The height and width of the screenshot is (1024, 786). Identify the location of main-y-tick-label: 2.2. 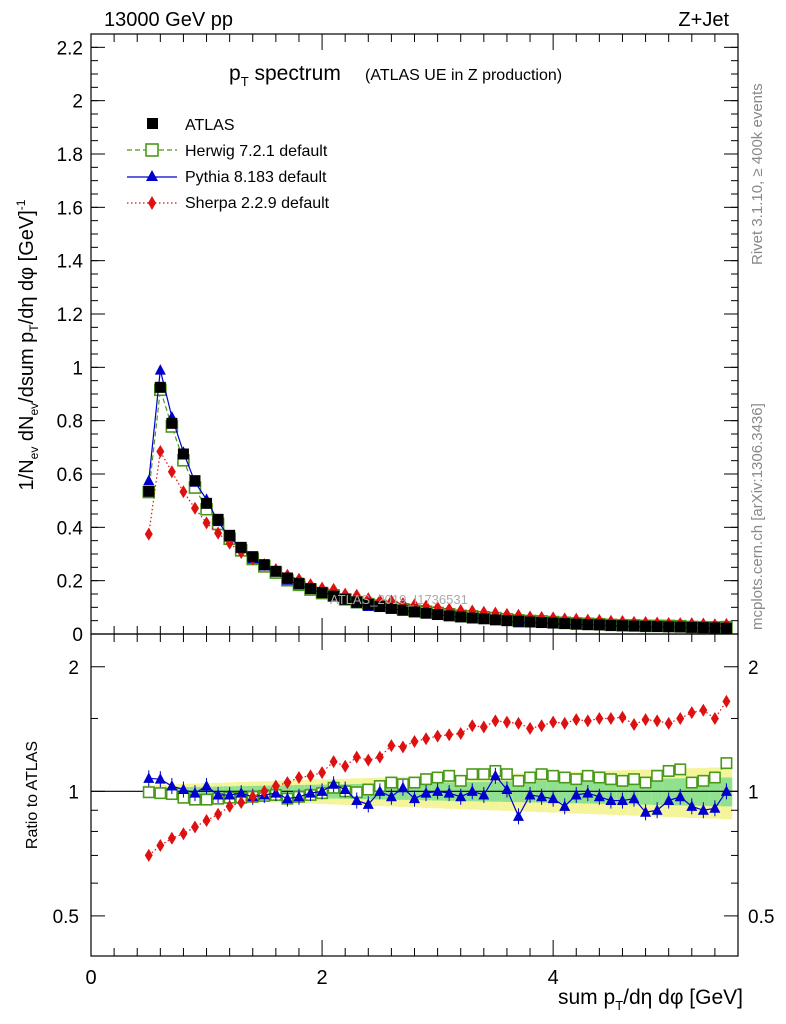
(70, 48).